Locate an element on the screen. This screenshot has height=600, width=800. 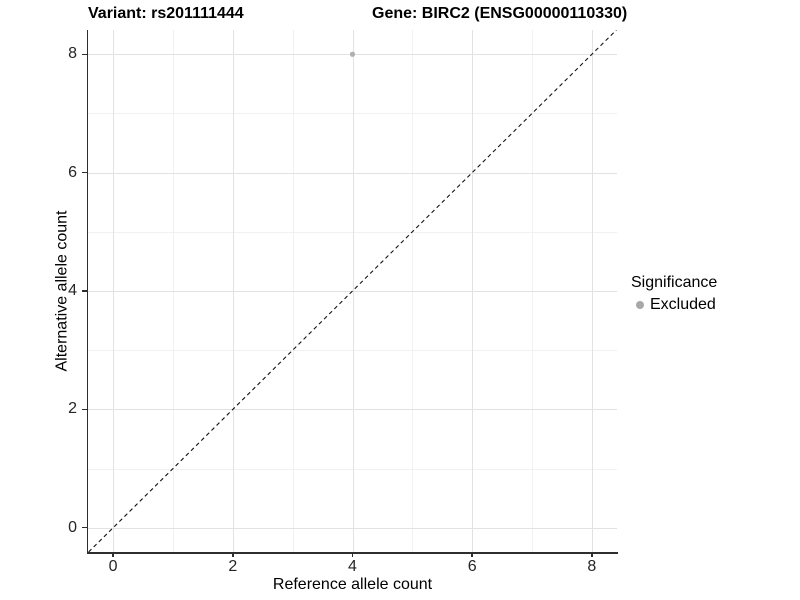
x-axis-title: Reference allele count is located at coordinates (352, 584).